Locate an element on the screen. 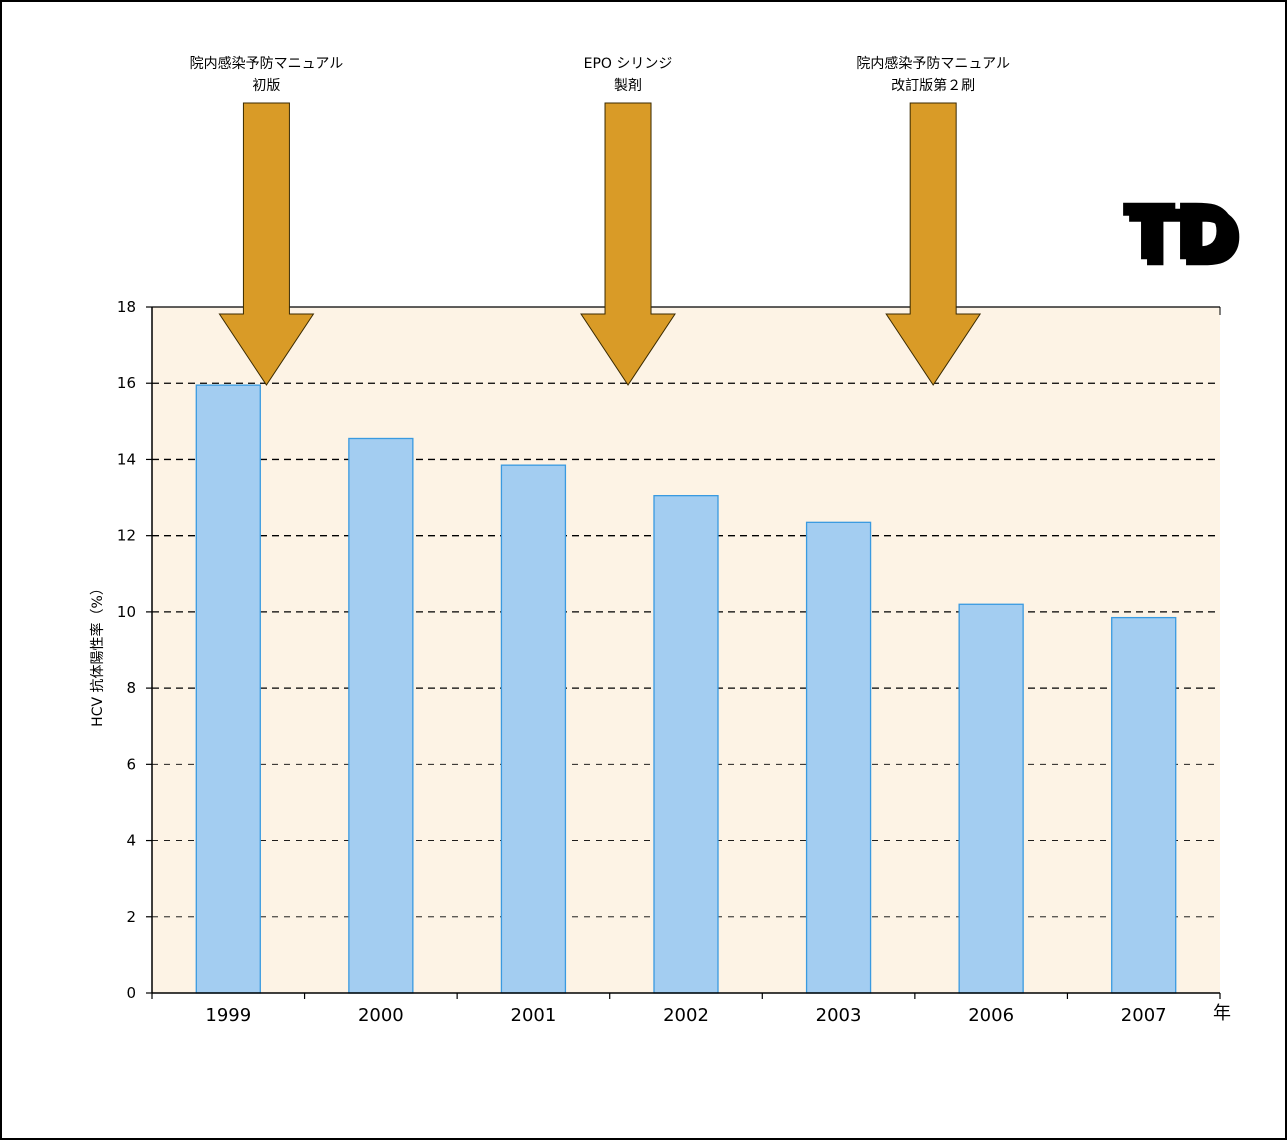 This screenshot has height=1142, width=1287. logo-text-back: TD is located at coordinates (1186, 239).